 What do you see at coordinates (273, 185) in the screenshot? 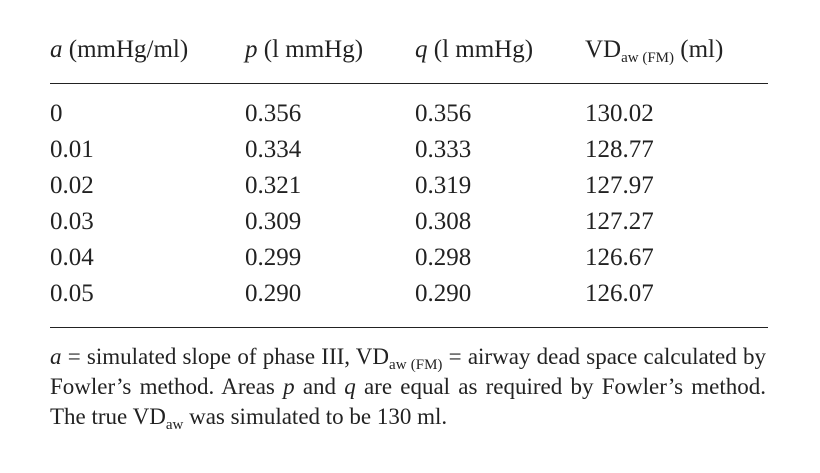
I see `table-cell: 0.321` at bounding box center [273, 185].